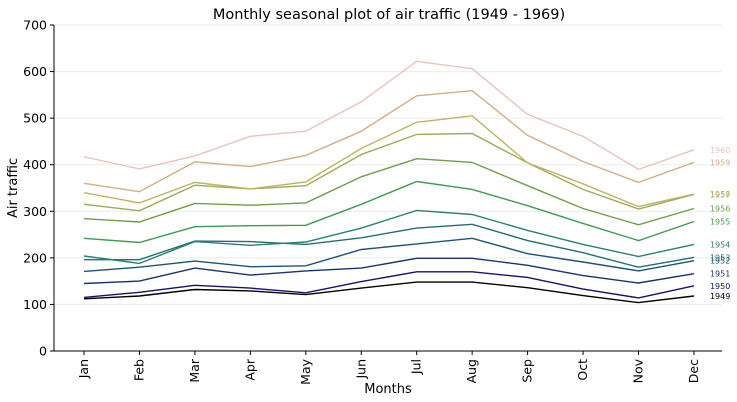  Describe the element at coordinates (35, 164) in the screenshot. I see `y-tick-label: 400` at that location.